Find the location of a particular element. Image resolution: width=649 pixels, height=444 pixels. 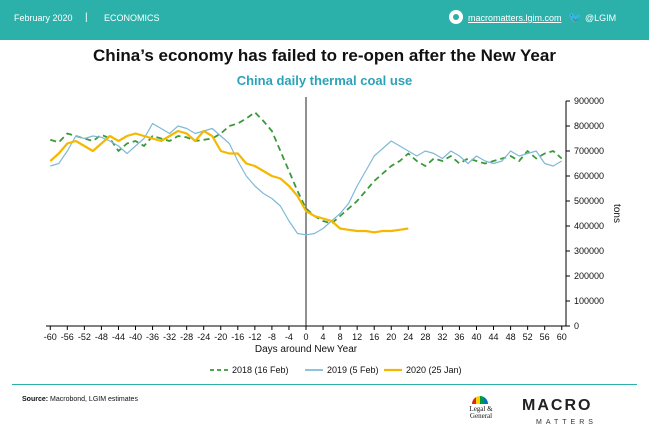

source-note: Source: Macrobond, LGIM estimates is located at coordinates (80, 399).